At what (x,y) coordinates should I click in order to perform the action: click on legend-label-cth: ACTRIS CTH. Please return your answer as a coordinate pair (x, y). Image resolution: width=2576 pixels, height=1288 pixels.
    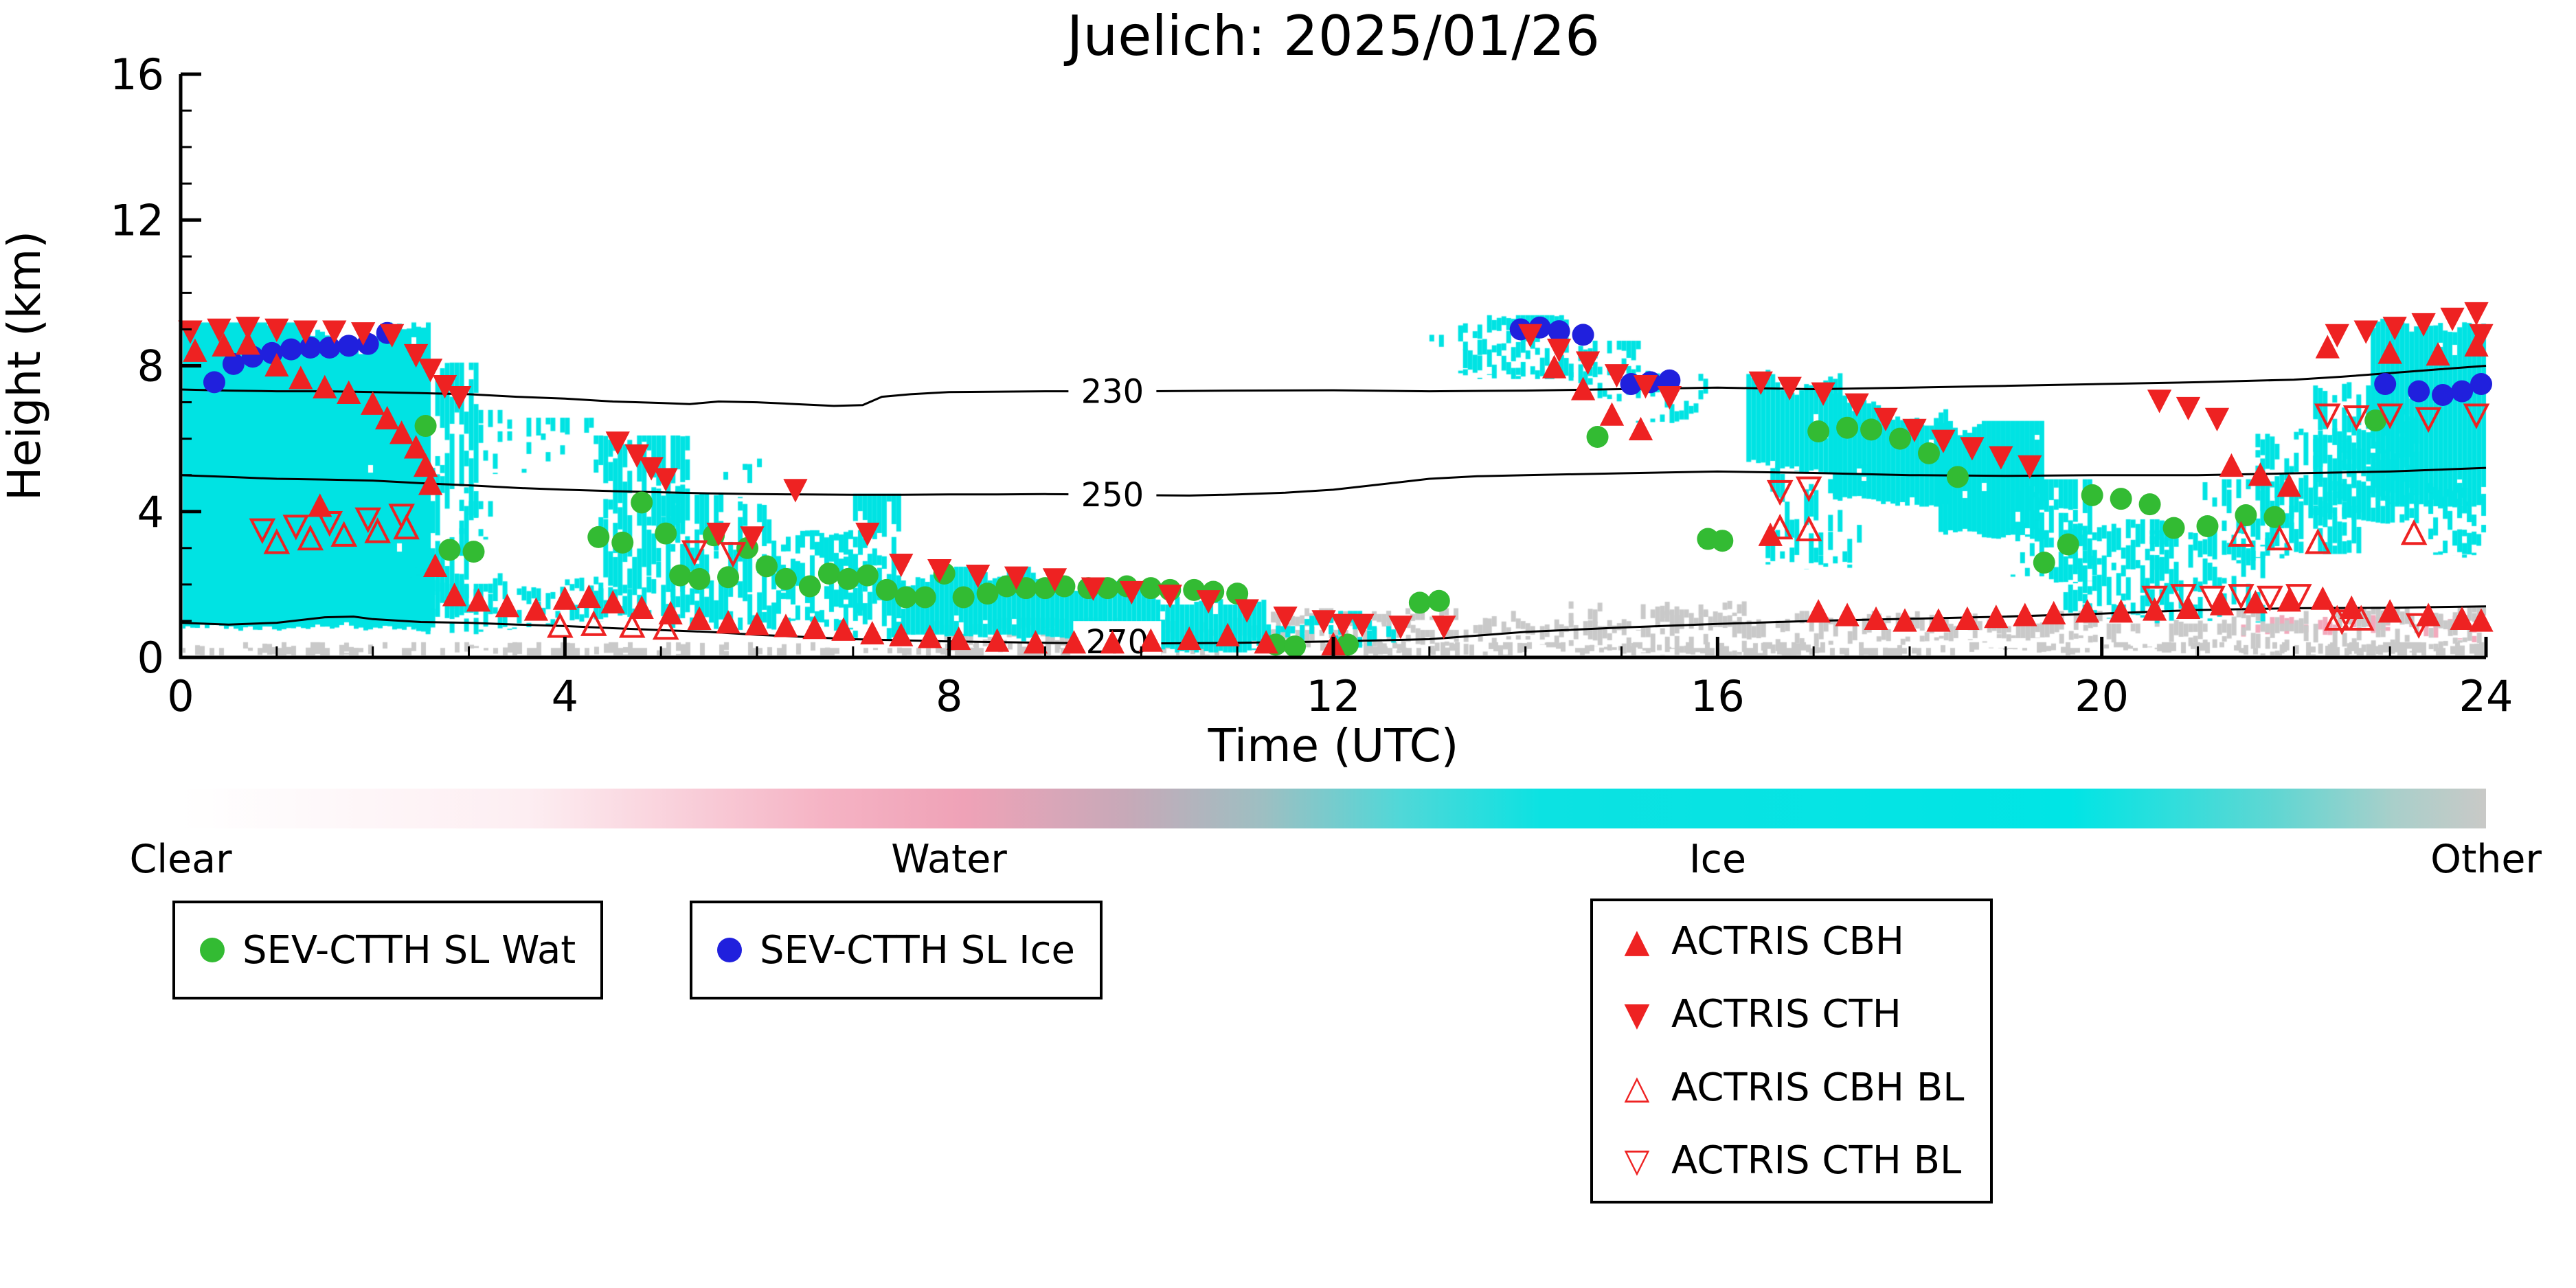
    Looking at the image, I should click on (1786, 1014).